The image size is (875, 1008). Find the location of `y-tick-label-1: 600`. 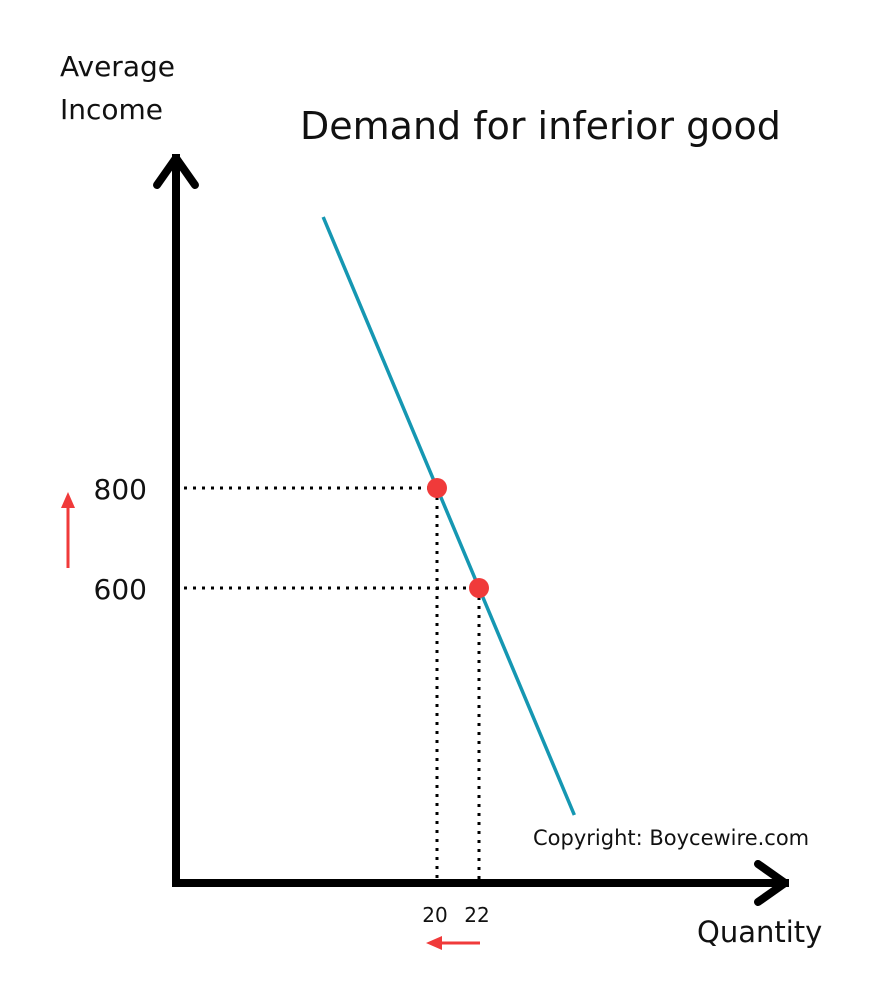

y-tick-label-1: 600 is located at coordinates (120, 589).